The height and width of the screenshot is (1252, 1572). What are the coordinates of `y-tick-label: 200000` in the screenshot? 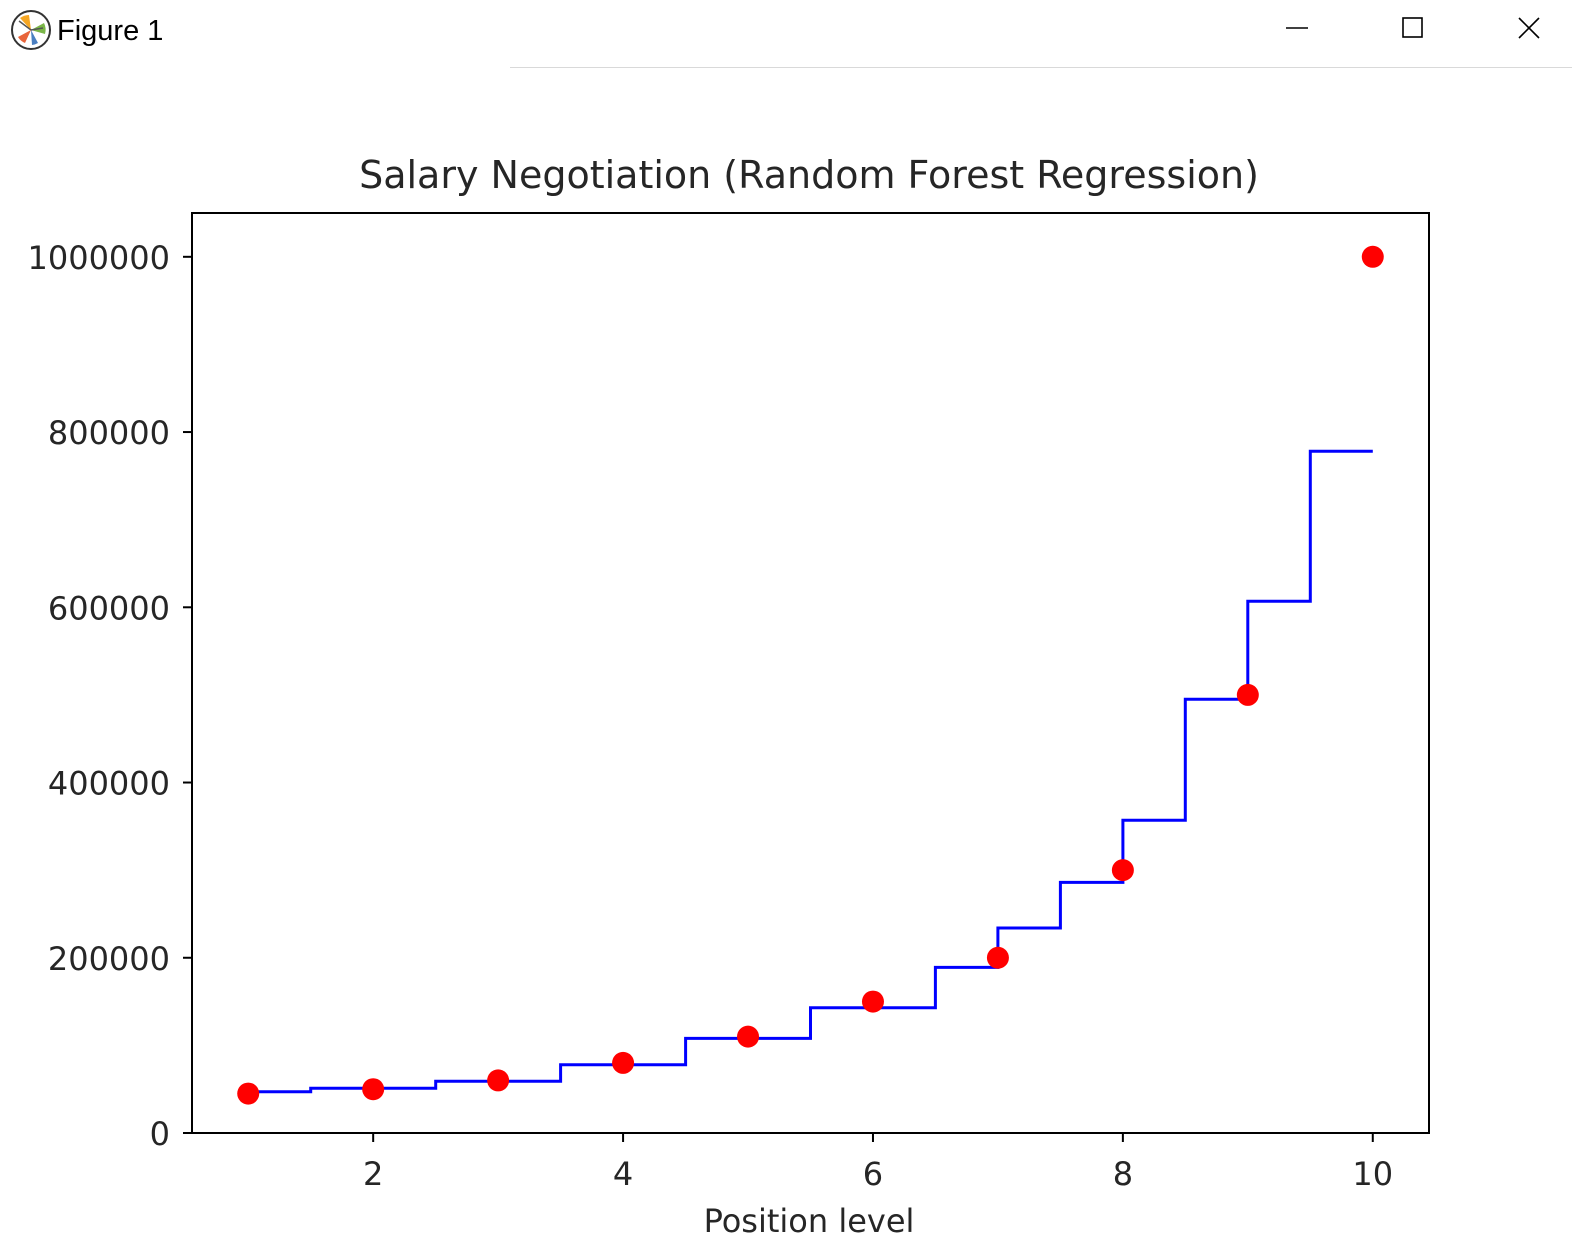 It's located at (109, 959).